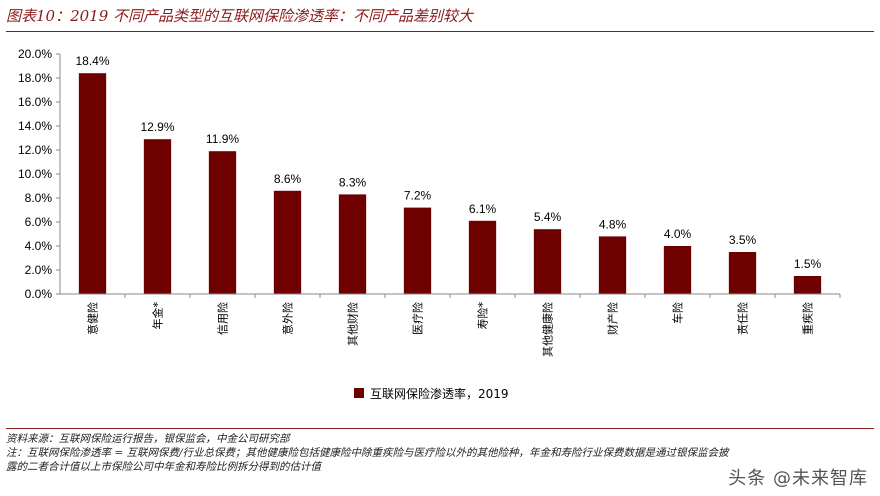  I want to click on data-label: 8.6%, so click(288, 179).